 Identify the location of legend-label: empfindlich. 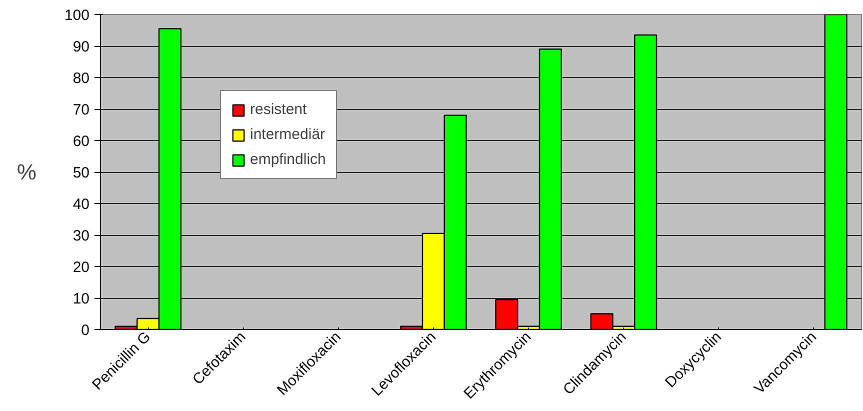
(288, 159).